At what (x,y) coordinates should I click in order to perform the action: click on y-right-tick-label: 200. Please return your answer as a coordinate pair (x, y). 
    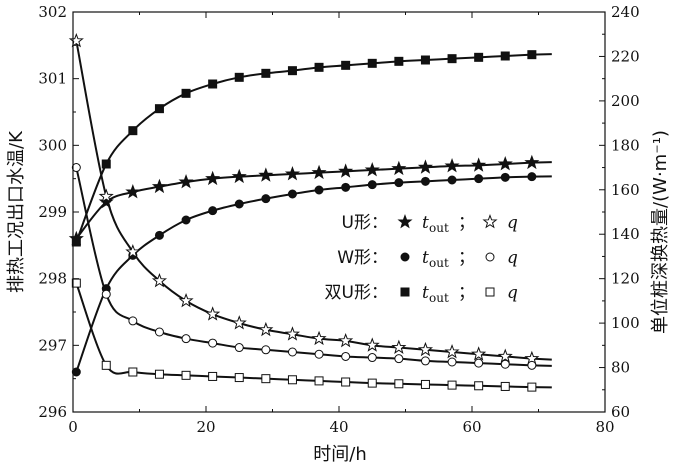
    Looking at the image, I should click on (625, 101).